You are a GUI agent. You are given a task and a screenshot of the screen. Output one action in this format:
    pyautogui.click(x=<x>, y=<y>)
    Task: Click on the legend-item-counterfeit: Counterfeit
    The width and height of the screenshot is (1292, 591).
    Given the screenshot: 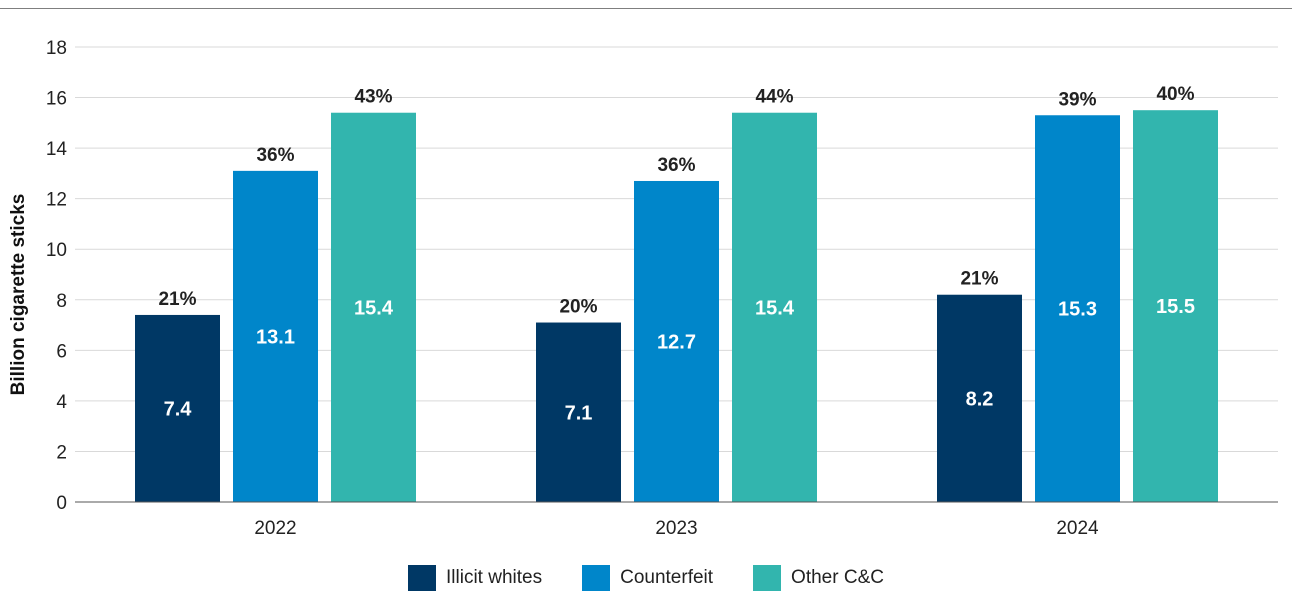 What is the action you would take?
    pyautogui.click(x=647, y=578)
    